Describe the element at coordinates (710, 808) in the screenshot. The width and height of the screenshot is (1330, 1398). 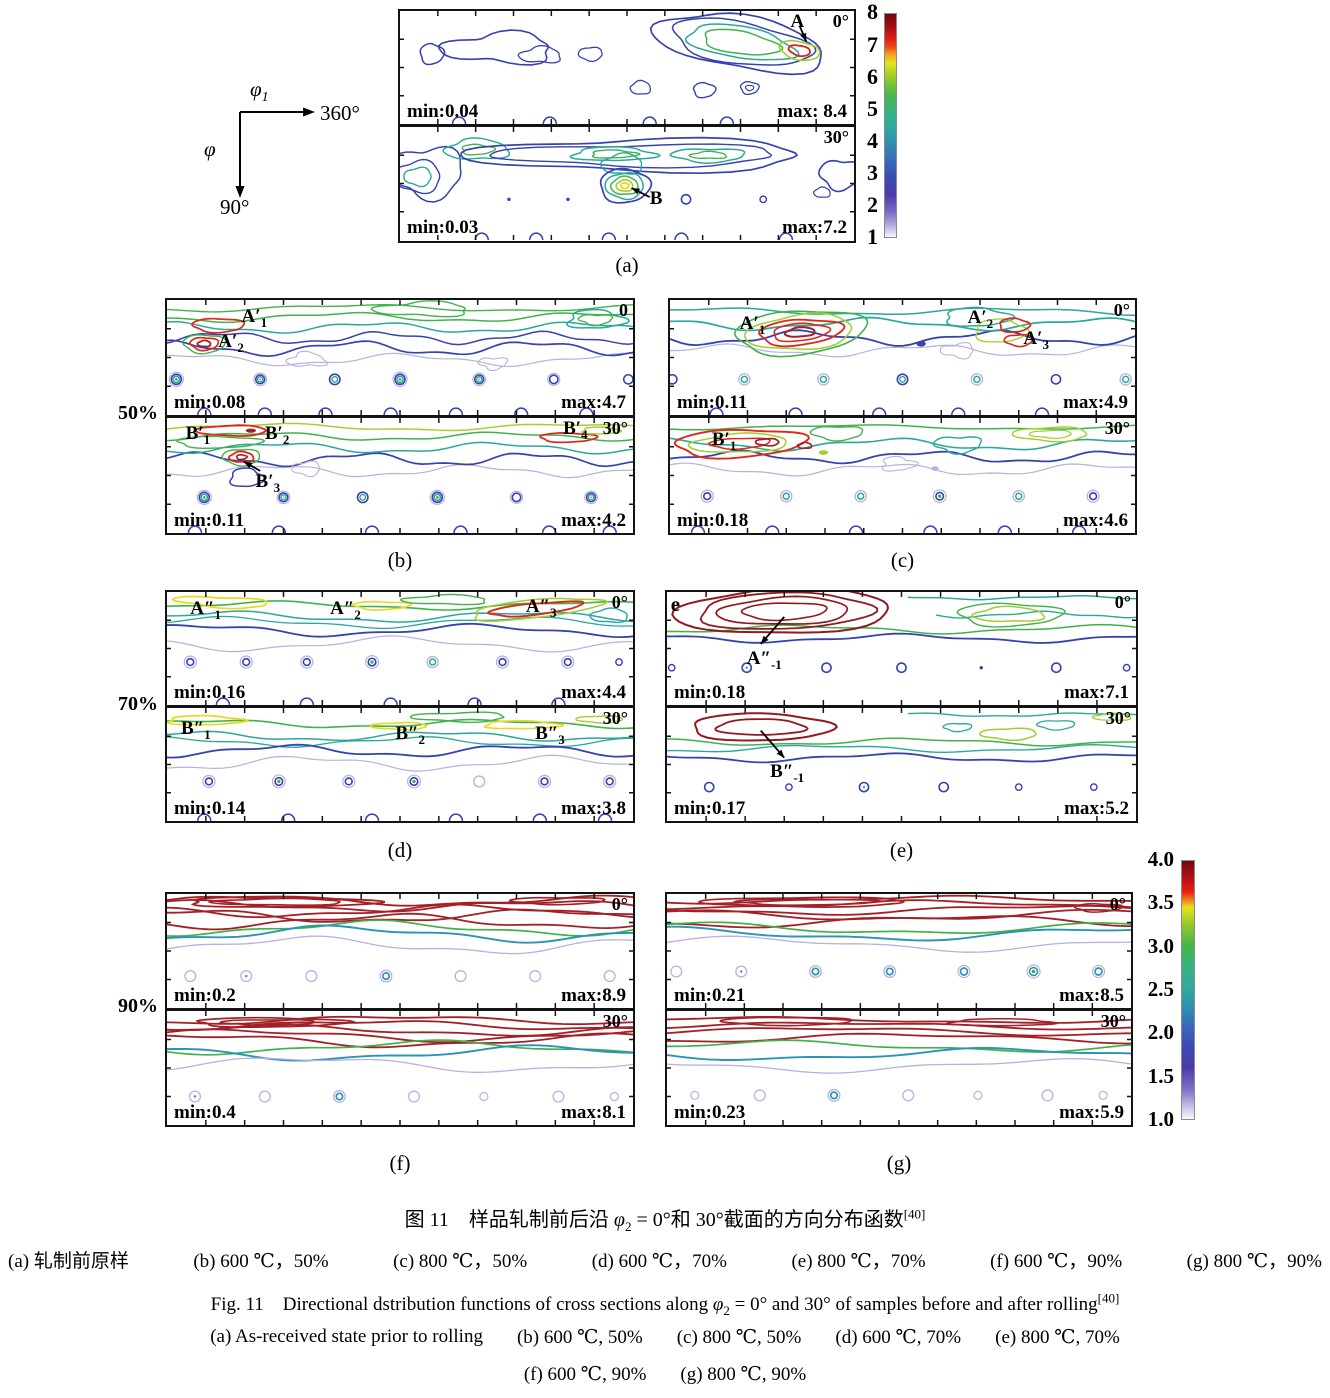
I see `min-label: min:0.17` at that location.